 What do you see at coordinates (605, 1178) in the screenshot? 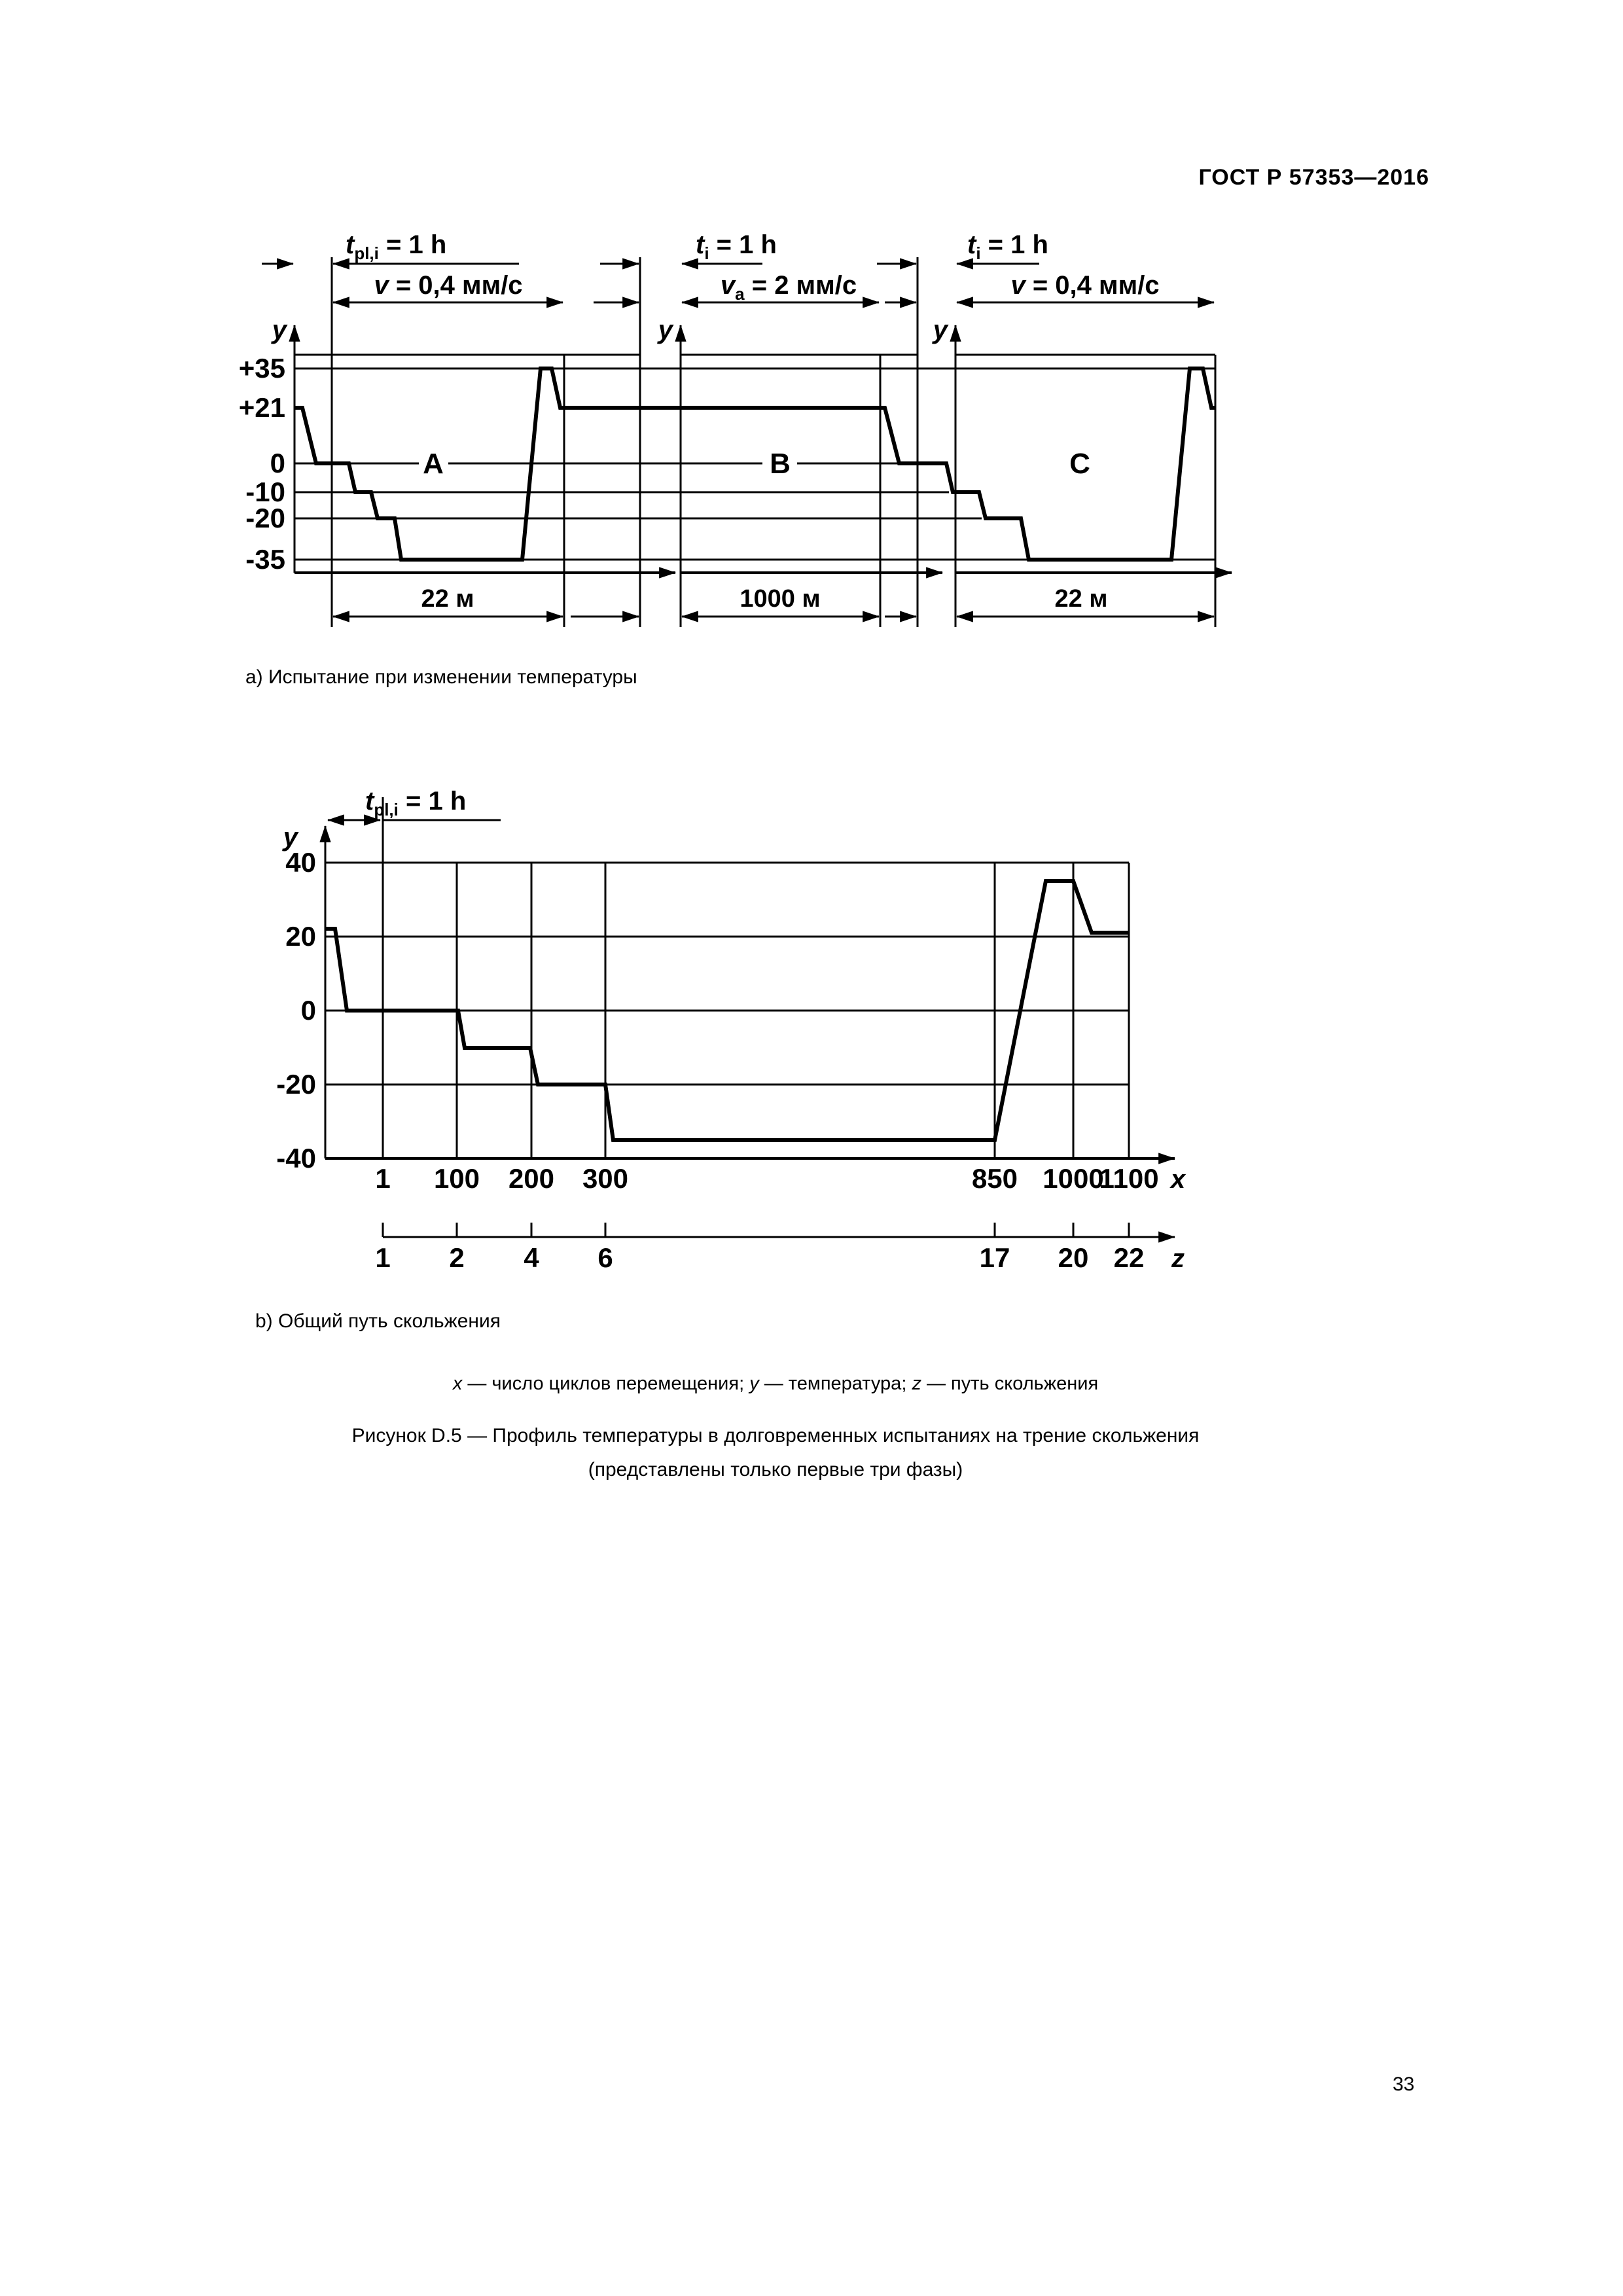
I see `x-tick: 300` at bounding box center [605, 1178].